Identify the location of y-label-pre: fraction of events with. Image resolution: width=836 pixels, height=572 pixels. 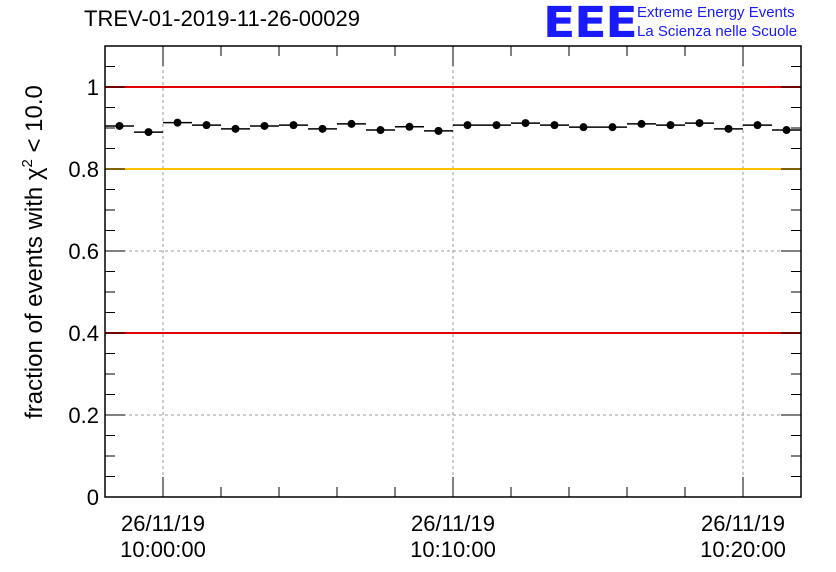
(34, 299).